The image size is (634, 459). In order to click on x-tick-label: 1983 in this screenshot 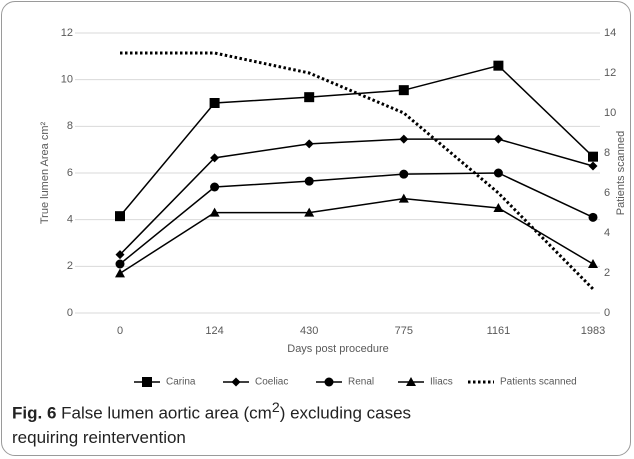, I will do `click(593, 331)`.